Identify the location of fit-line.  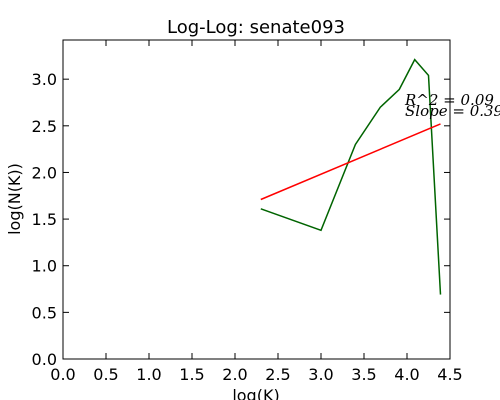
(350, 162).